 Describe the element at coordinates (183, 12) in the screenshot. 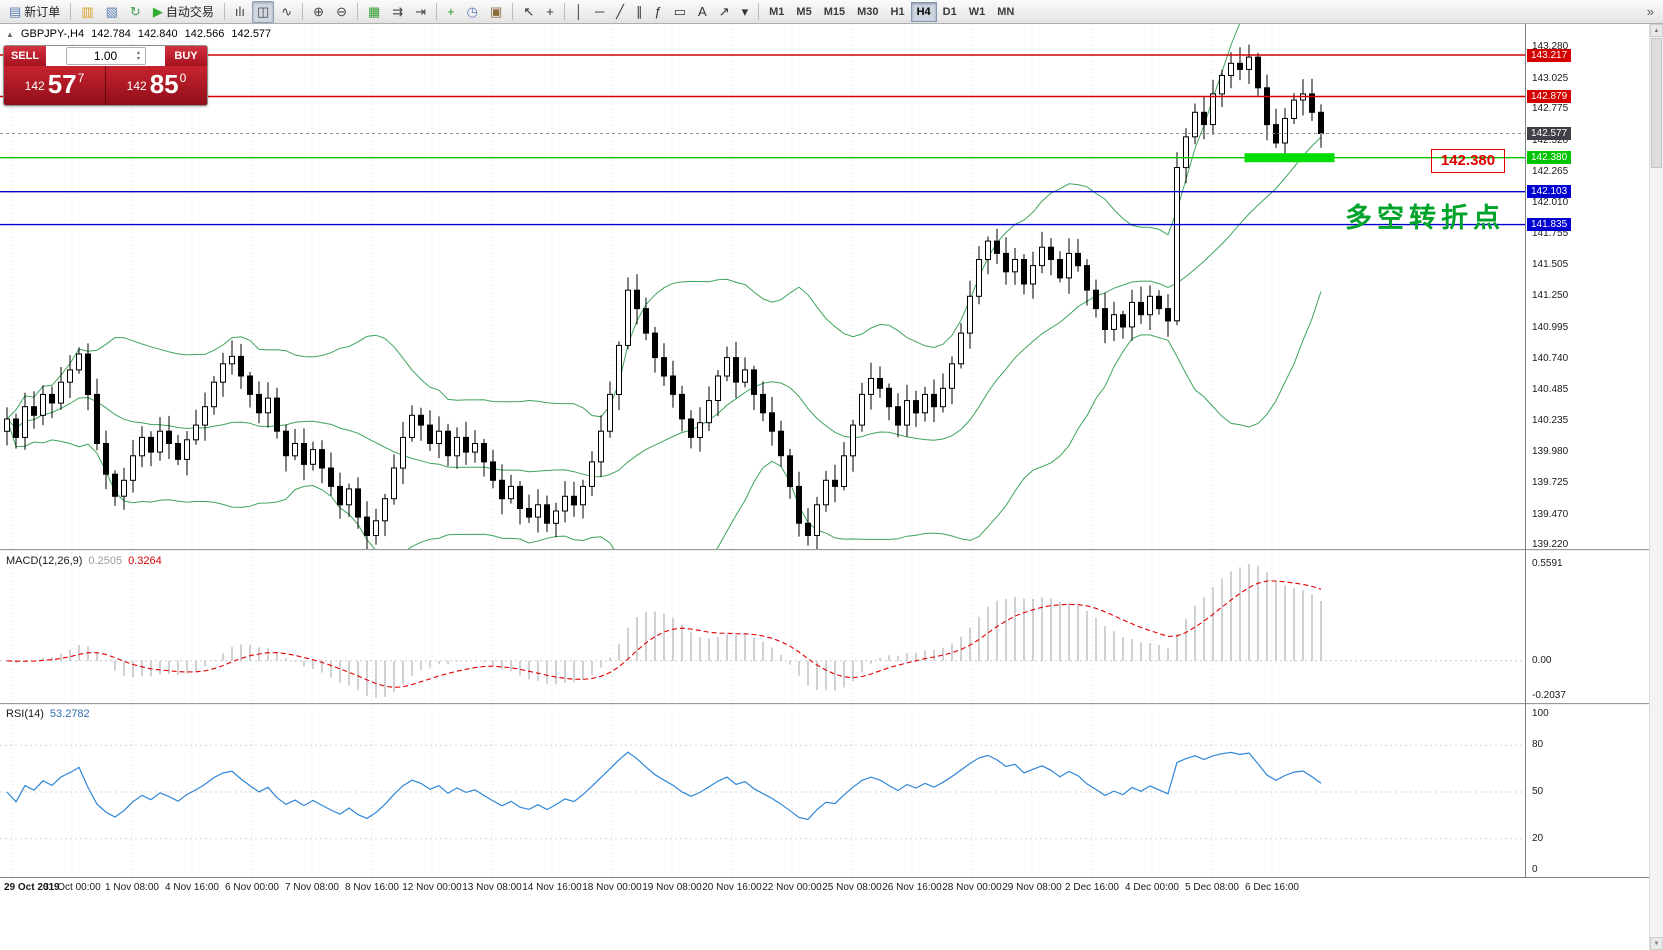

I see `auto-trading-button: ▶ 自动交易` at that location.